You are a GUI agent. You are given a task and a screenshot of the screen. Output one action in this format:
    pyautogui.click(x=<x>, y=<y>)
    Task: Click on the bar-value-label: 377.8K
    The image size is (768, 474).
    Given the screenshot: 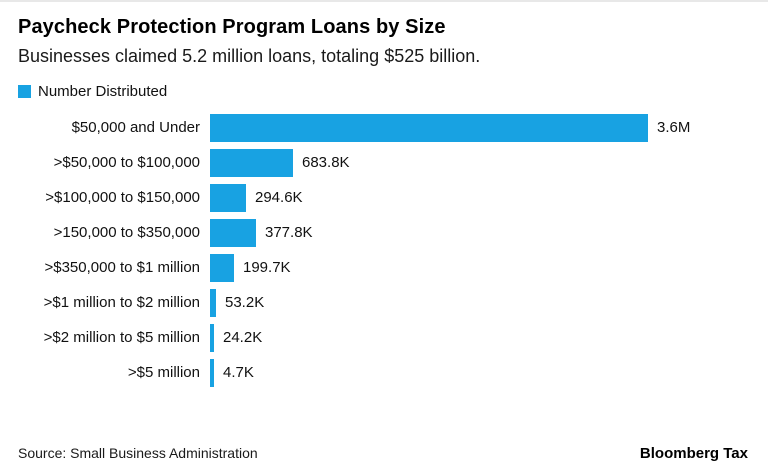 What is the action you would take?
    pyautogui.click(x=289, y=232)
    